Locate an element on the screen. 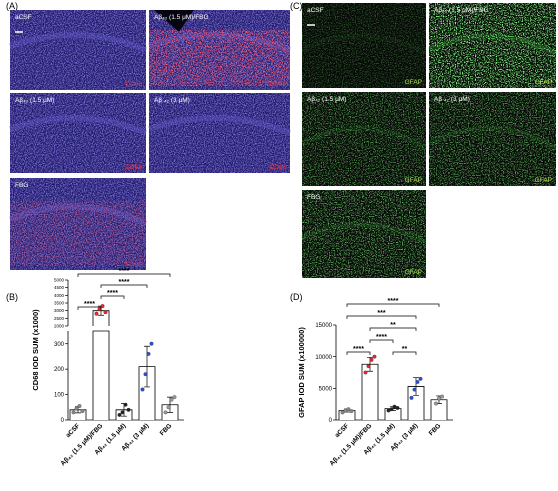  dark-region is located at coordinates (174, 21).